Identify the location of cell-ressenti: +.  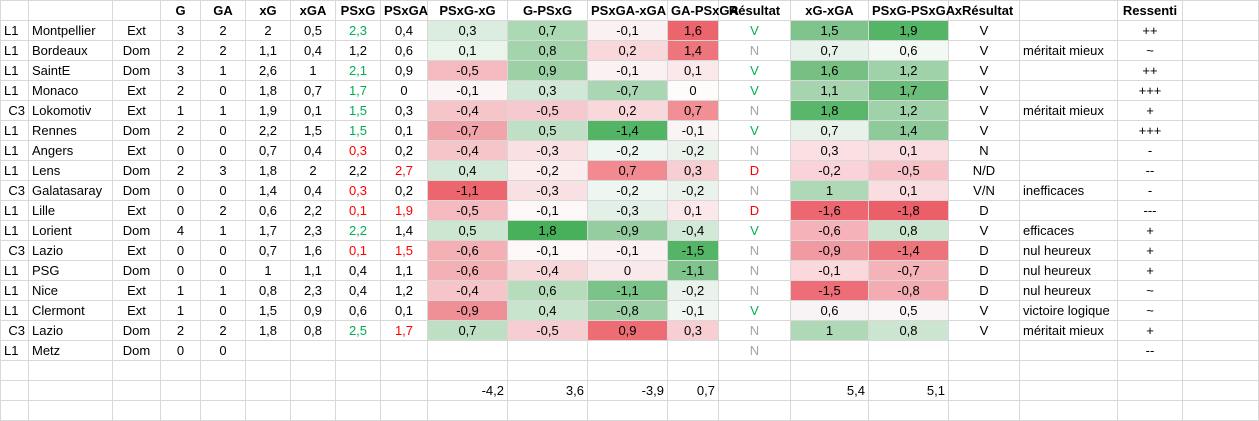
(1150, 330).